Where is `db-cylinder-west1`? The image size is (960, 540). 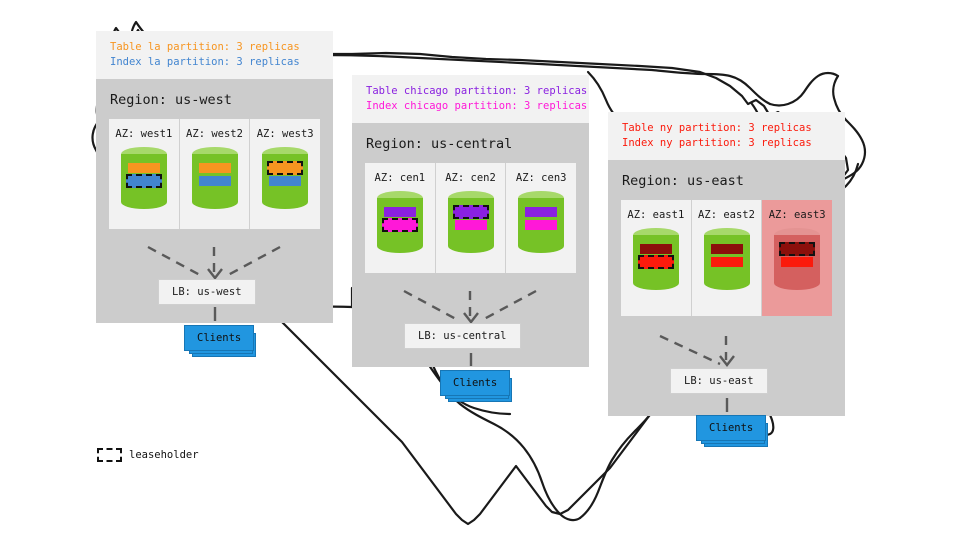 db-cylinder-west1 is located at coordinates (143, 178).